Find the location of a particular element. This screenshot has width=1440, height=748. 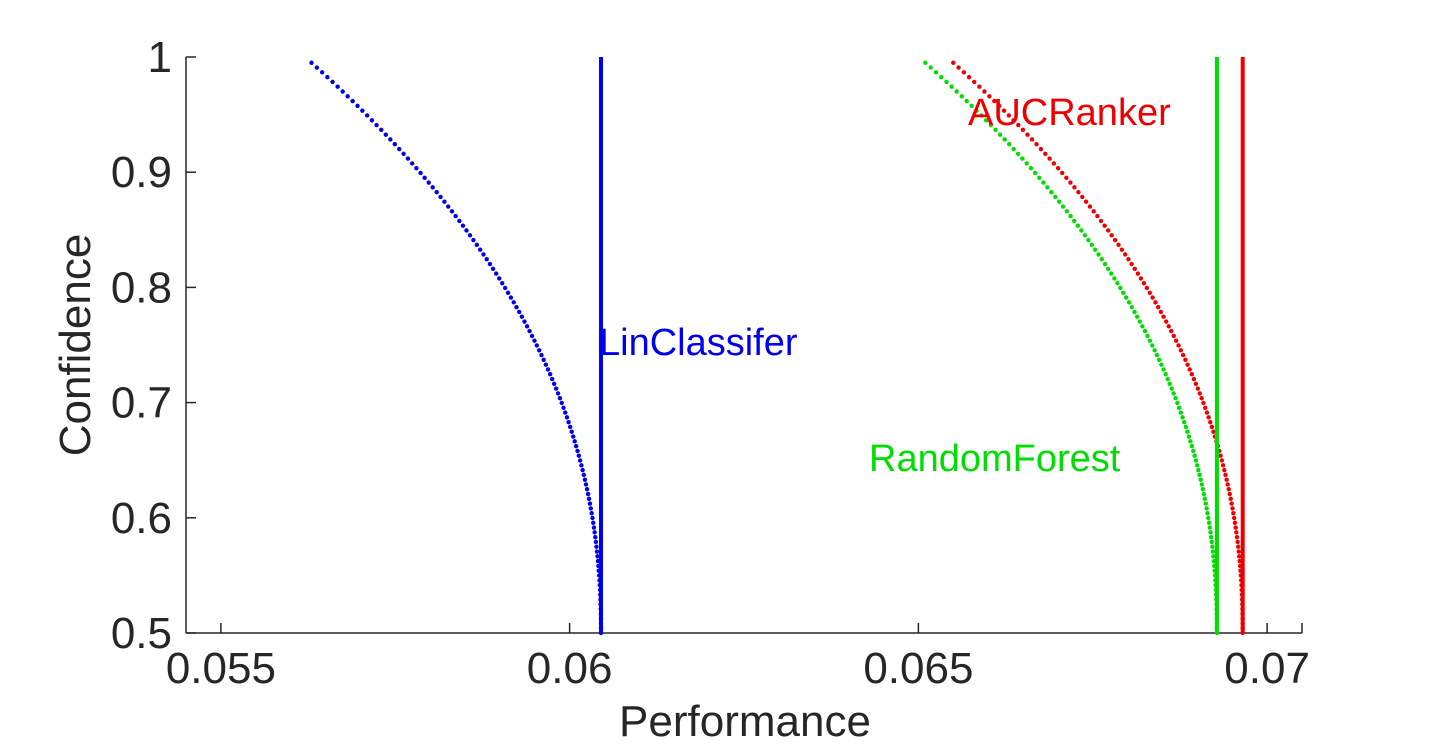

y-tick-label: 0.6 is located at coordinates (141, 518).